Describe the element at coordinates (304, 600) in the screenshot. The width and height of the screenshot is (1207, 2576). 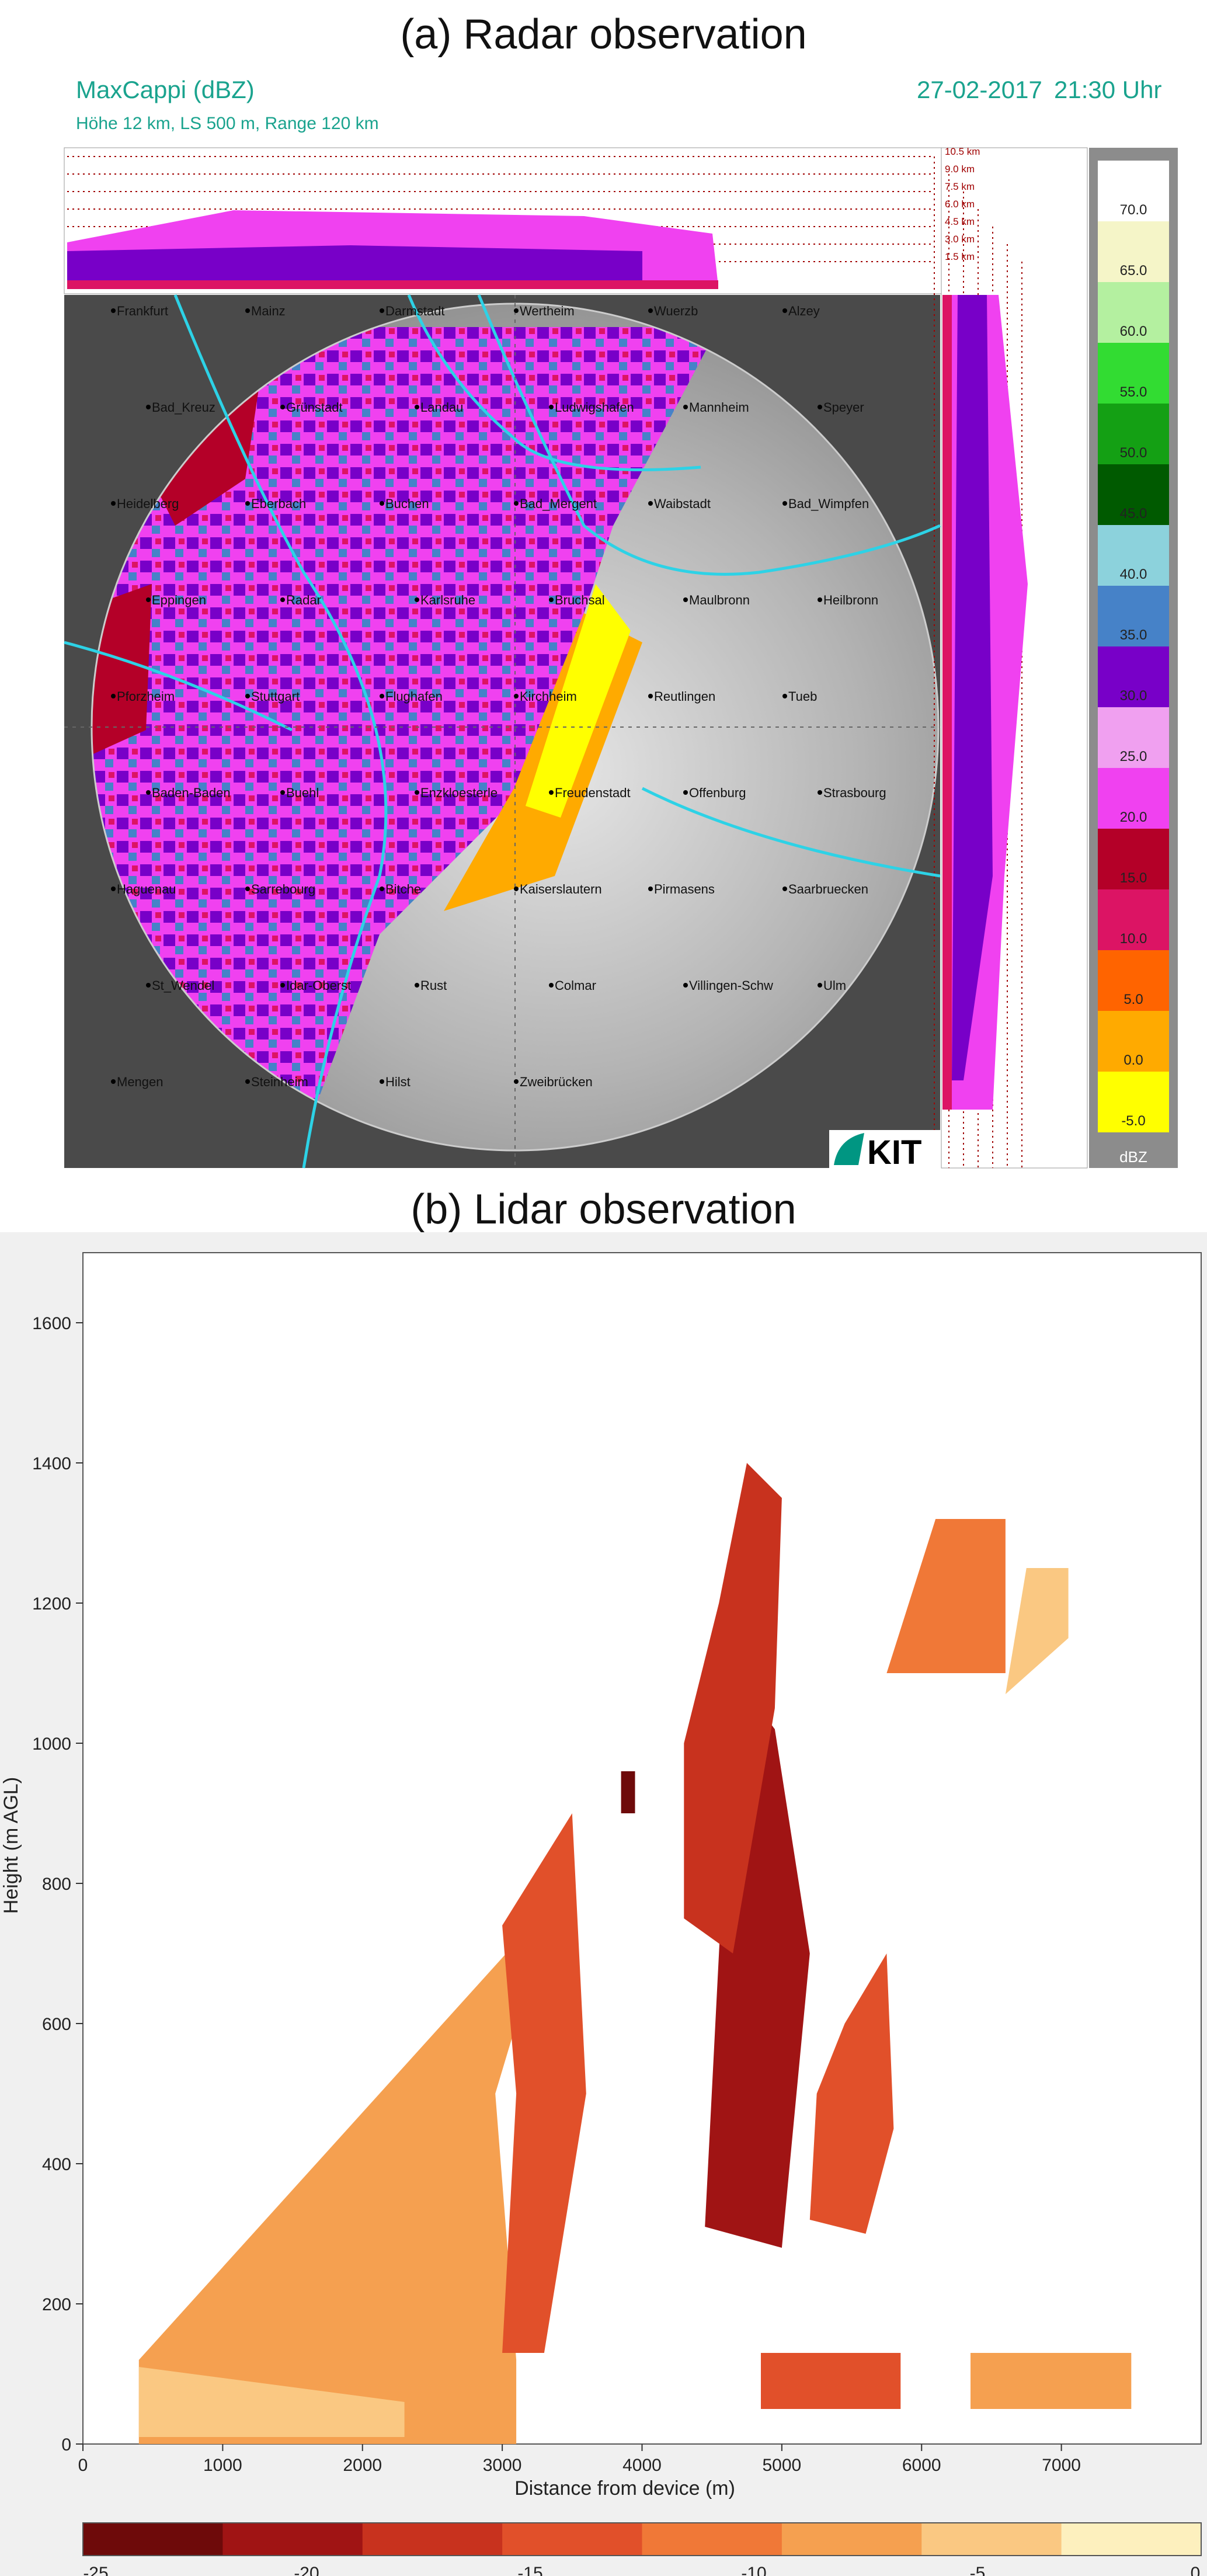
I see `city-label: Radar` at that location.